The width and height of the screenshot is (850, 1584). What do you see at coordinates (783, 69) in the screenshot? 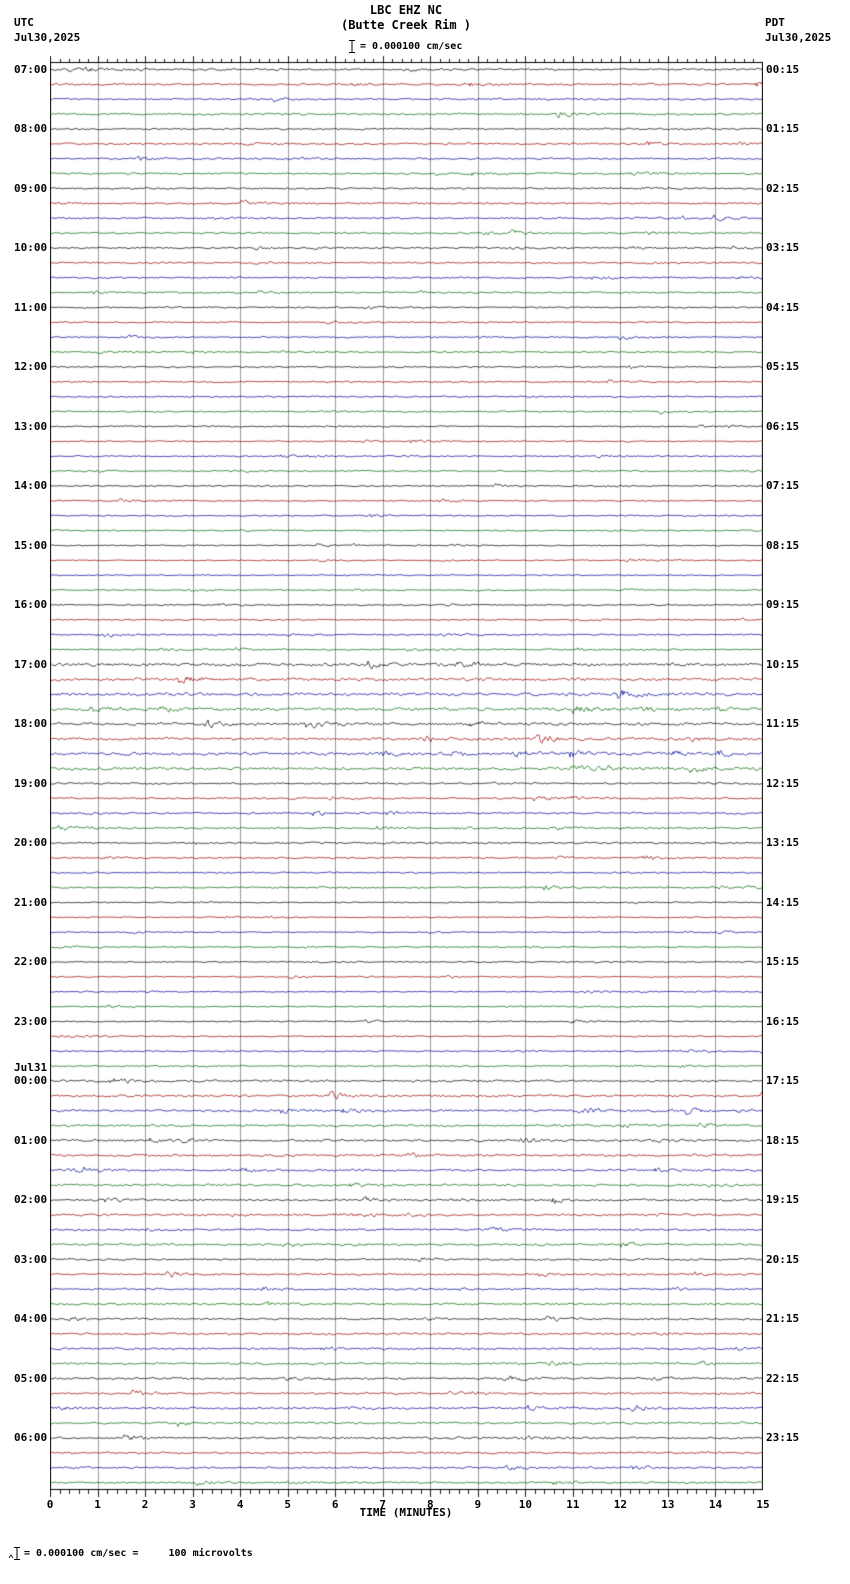
I see `pdt-time-label: 00:15` at bounding box center [783, 69].